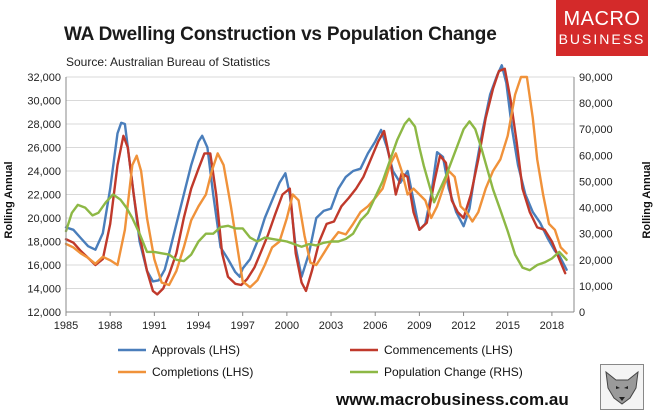 The height and width of the screenshot is (417, 660). I want to click on left-axis-label: Rolling Annual, so click(9, 199).